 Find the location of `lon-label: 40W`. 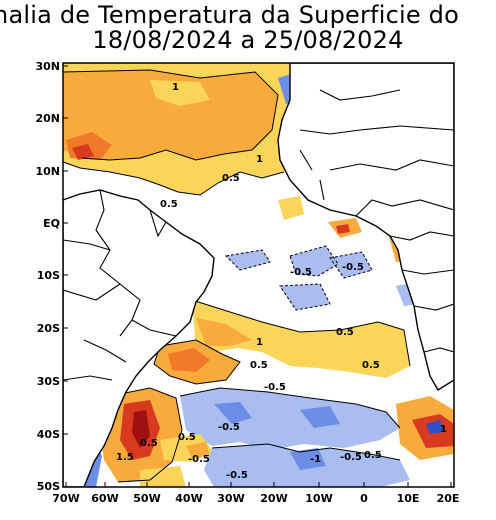

lon-label: 40W is located at coordinates (188, 498).